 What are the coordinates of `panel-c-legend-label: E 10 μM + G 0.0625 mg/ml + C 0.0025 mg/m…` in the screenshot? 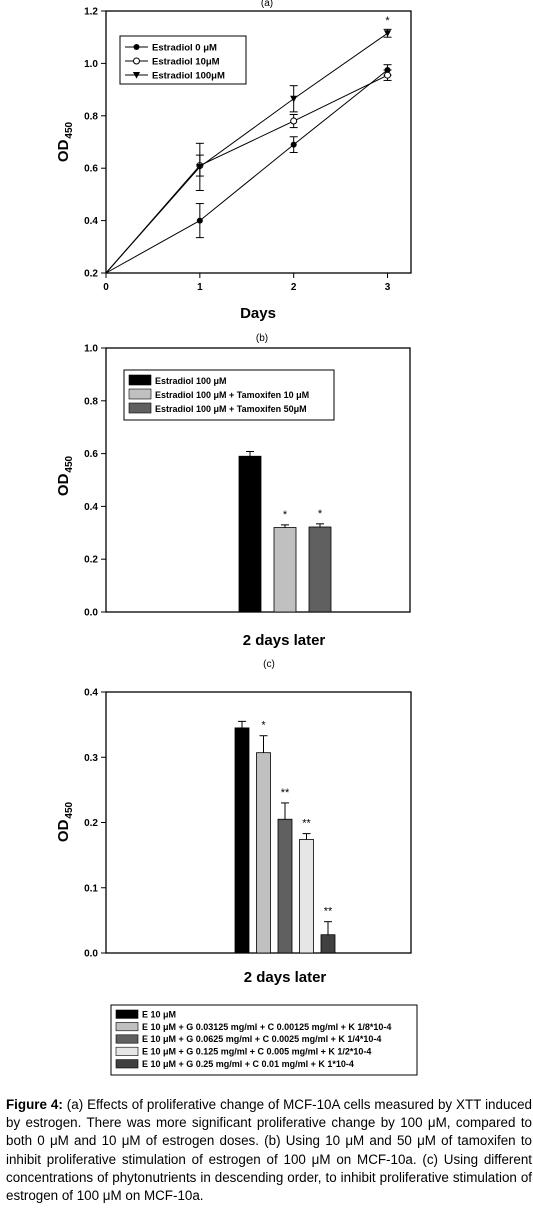 It's located at (261, 1039).